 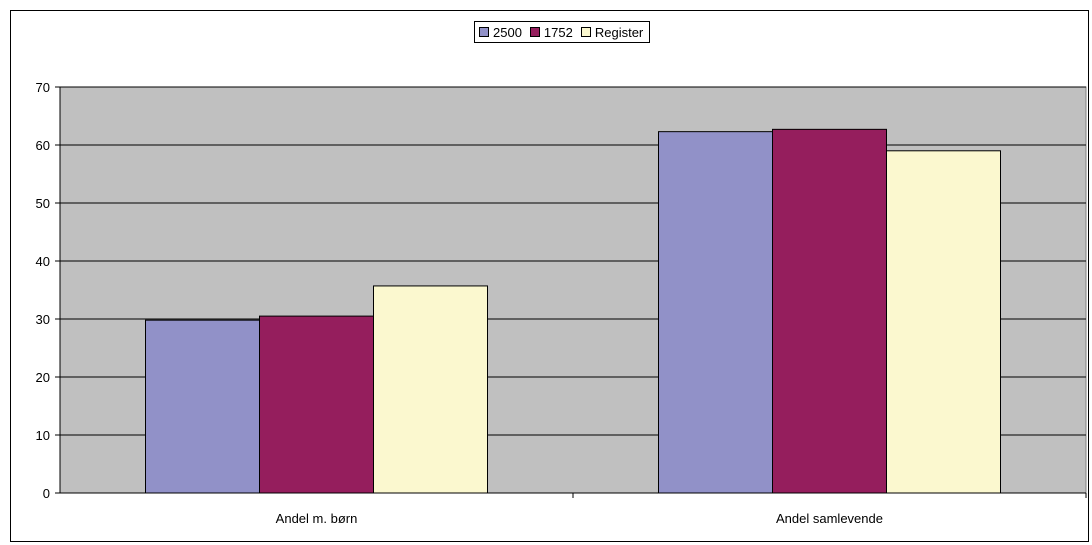 I want to click on legend-item-1752: 1752, so click(x=551, y=32).